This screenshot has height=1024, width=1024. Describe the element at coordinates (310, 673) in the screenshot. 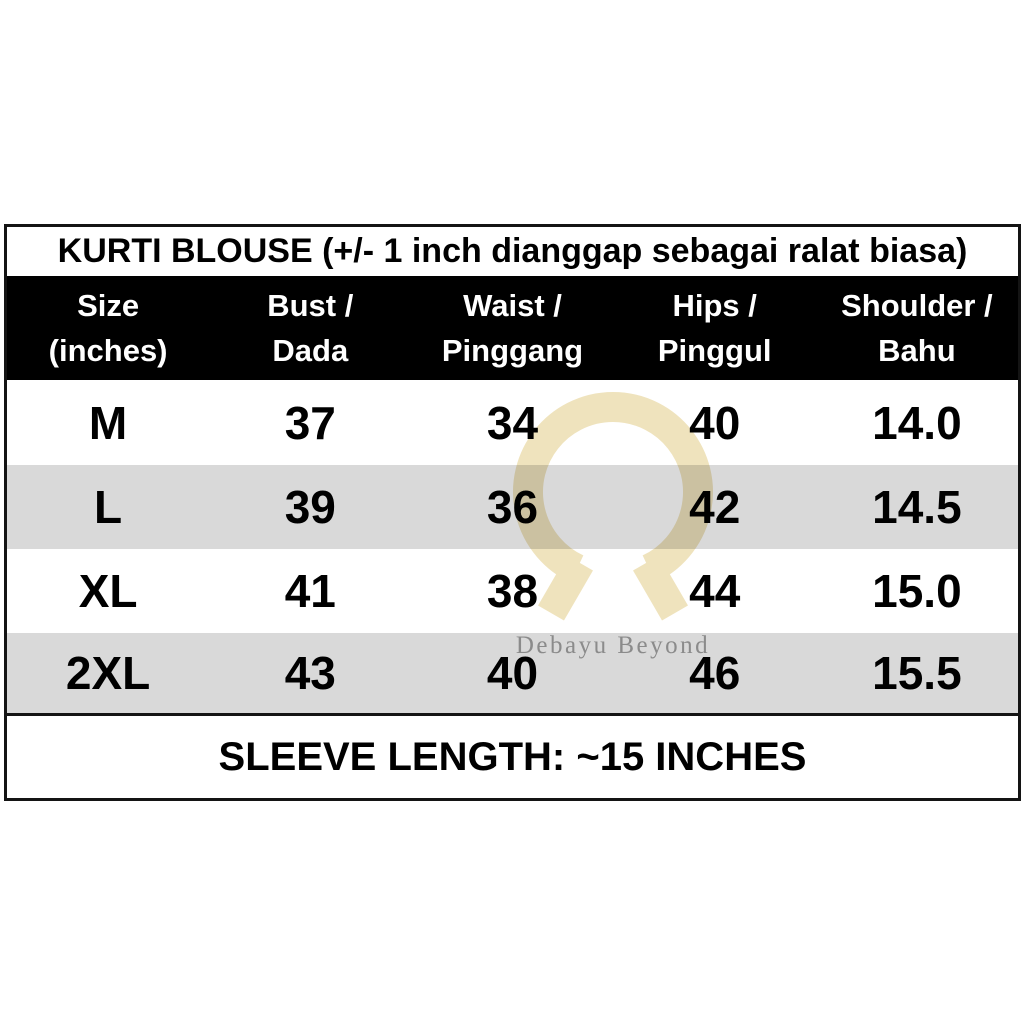

I see `cell-2xl-bust: 43` at that location.